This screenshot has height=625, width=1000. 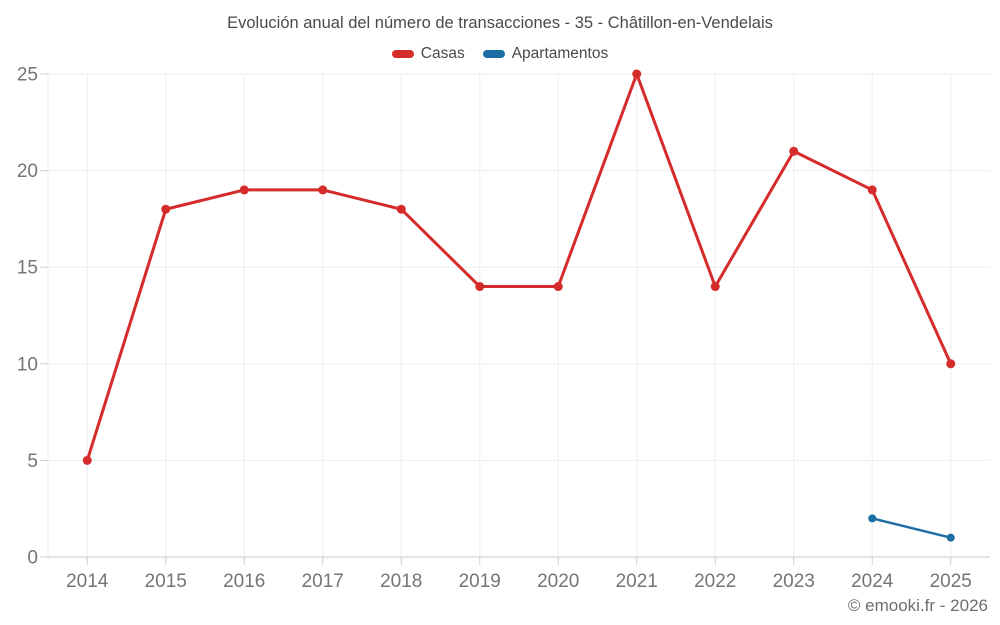 I want to click on legend-item-apartamentos: Apartamentos, so click(x=545, y=54).